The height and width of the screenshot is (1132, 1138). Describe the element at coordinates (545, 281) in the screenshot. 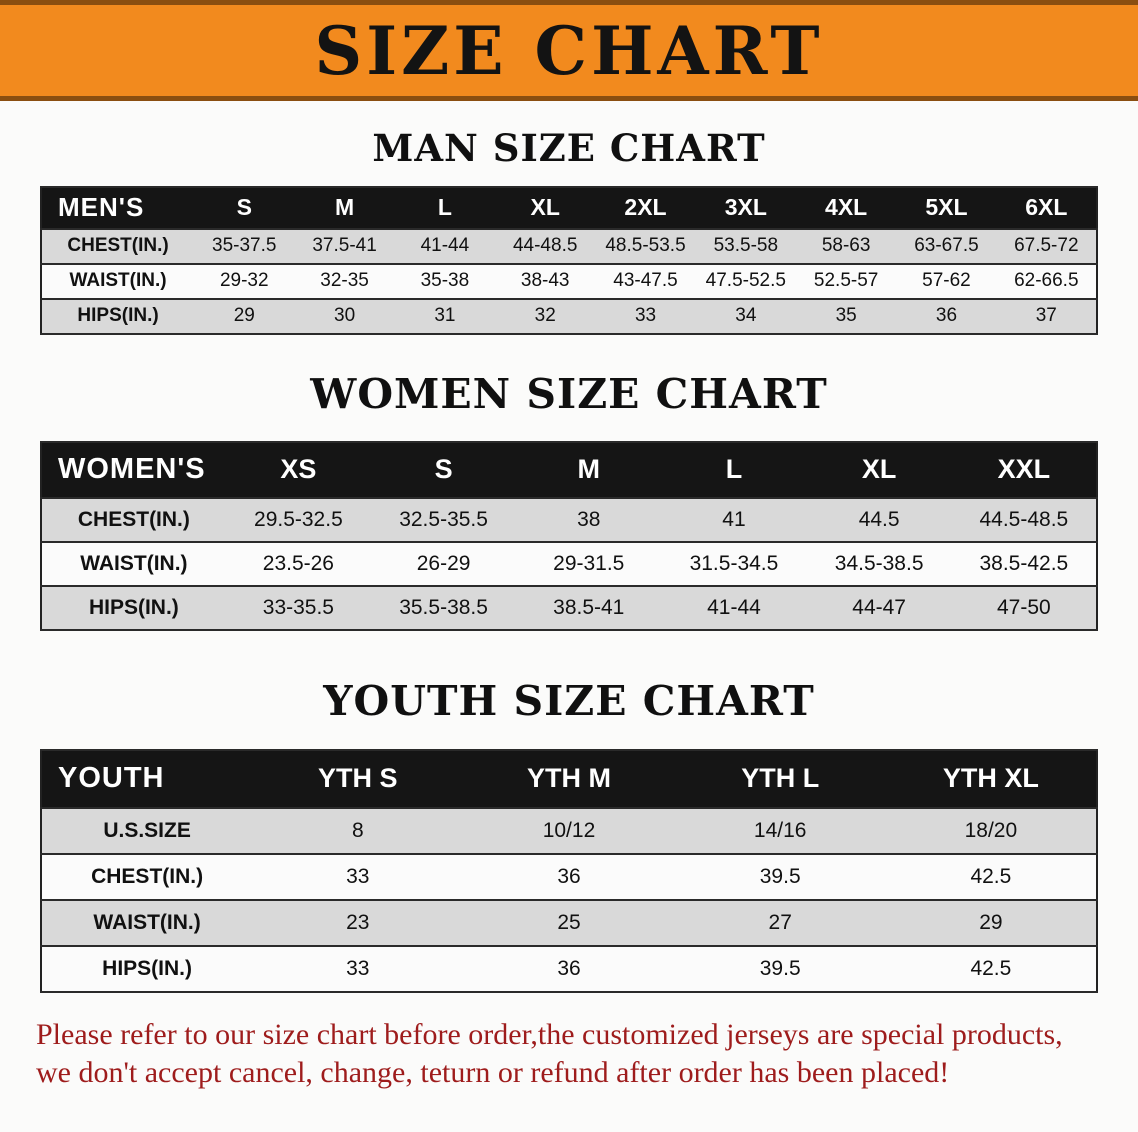

I see `size-value-cell: 38-43` at that location.